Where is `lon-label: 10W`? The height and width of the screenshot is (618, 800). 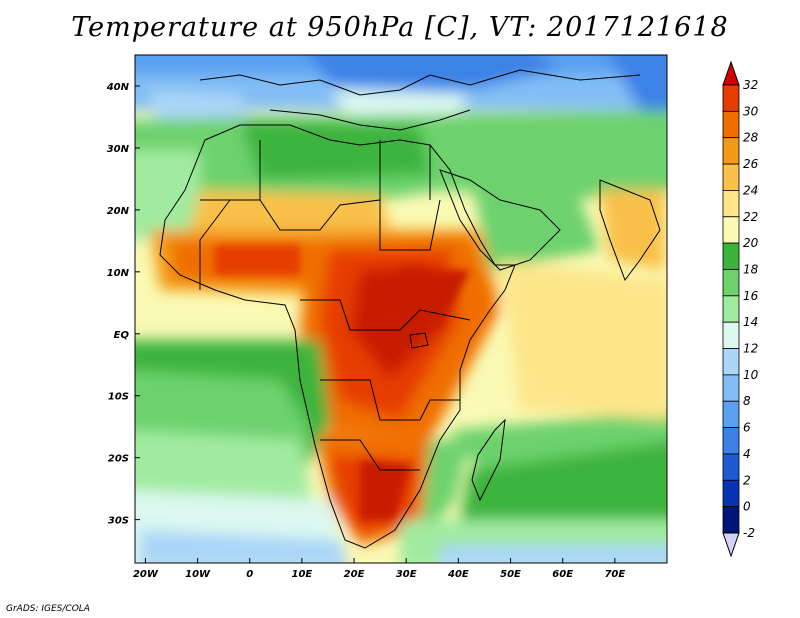 lon-label: 10W is located at coordinates (198, 574).